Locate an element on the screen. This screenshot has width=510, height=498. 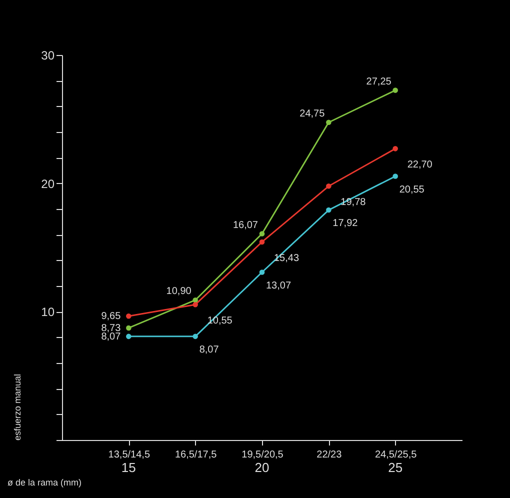
x-axis-title: ø de la rama (mm) is located at coordinates (45, 483).